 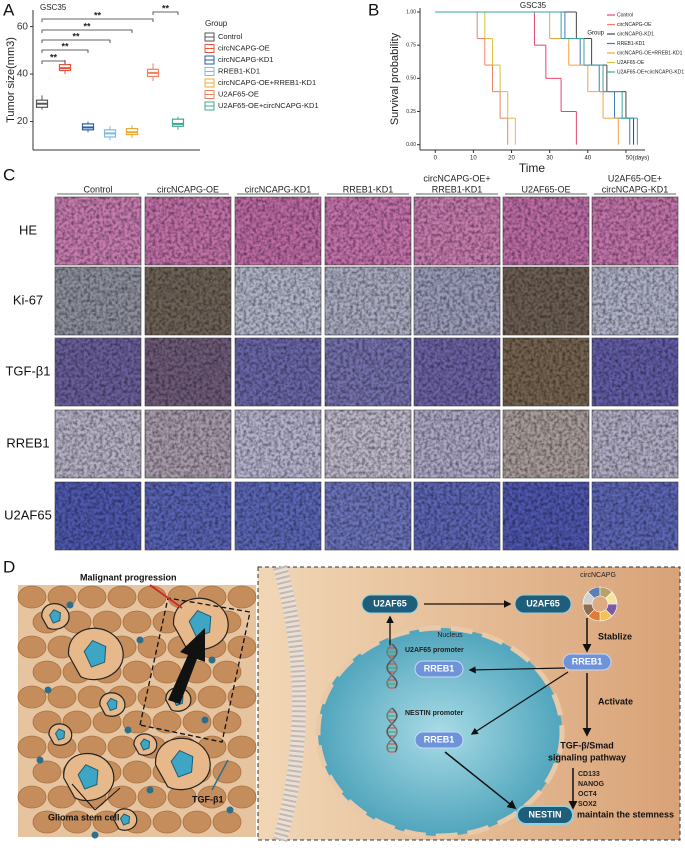 What do you see at coordinates (411, 79) in the screenshot?
I see `y-tick-label: 0.50` at bounding box center [411, 79].